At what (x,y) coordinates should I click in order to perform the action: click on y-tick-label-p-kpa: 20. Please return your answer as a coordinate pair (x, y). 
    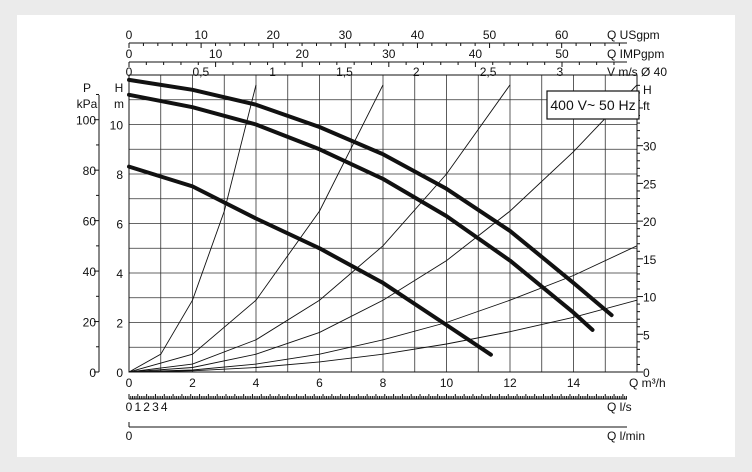
    Looking at the image, I should click on (90, 323).